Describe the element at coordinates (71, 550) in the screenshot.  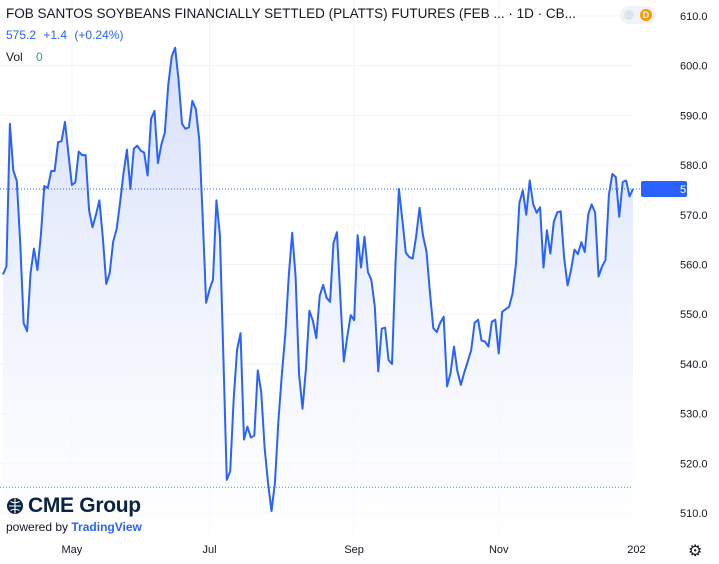
I see `x-tick-label: May` at that location.